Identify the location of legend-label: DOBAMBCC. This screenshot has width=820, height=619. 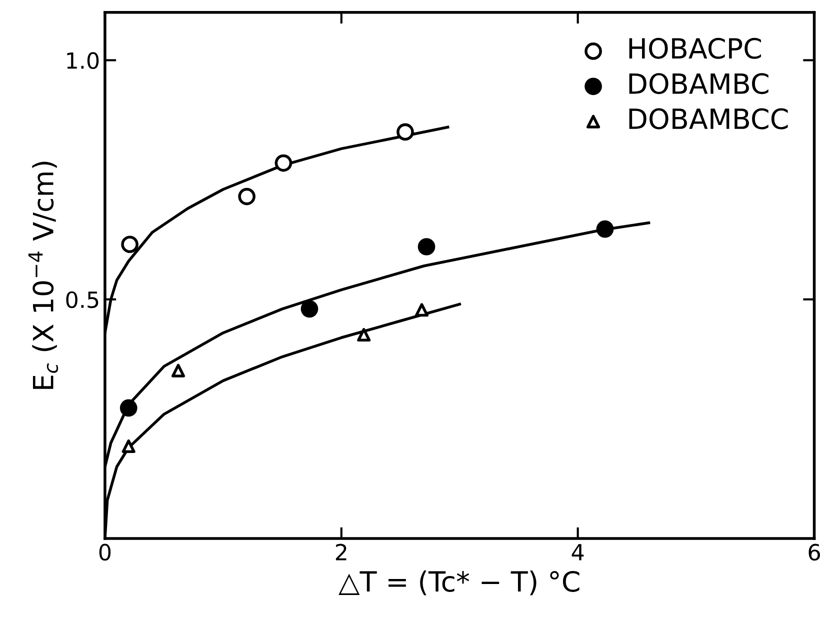
(708, 119).